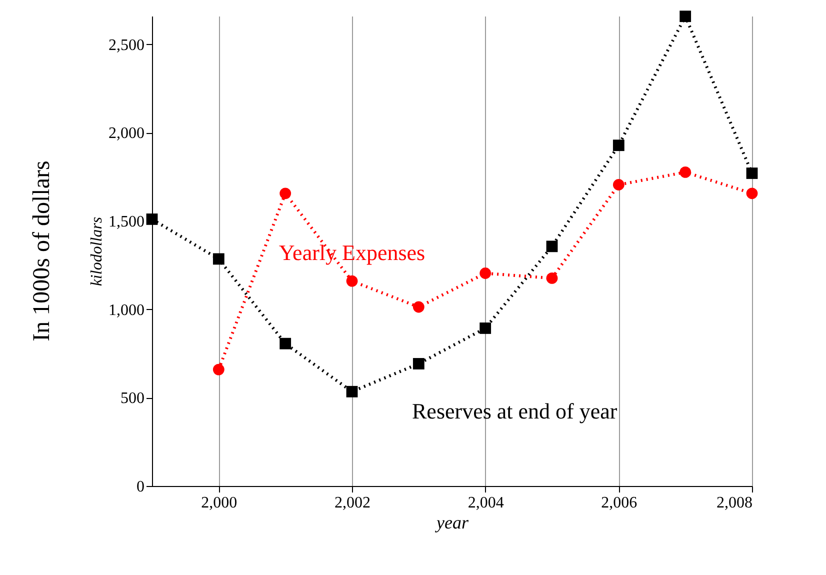 This screenshot has height=575, width=826. What do you see at coordinates (126, 221) in the screenshot?
I see `y-tick-label: 1,500` at bounding box center [126, 221].